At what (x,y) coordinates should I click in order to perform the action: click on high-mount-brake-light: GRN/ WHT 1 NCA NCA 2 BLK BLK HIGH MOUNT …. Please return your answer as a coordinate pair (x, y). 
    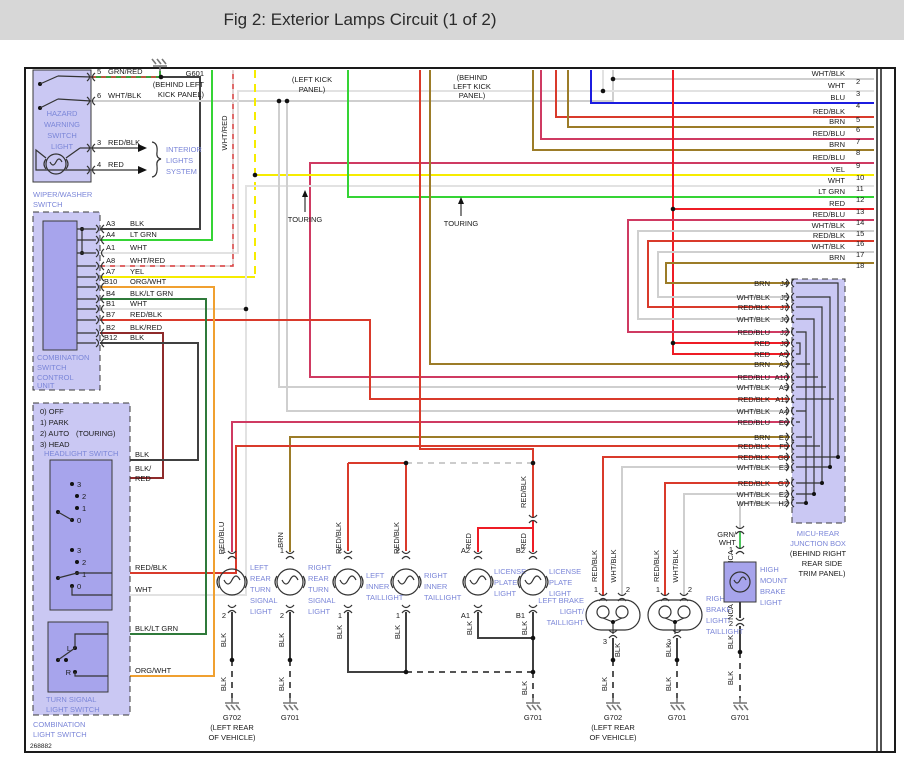
    Looking at the image, I should click on (752, 605).